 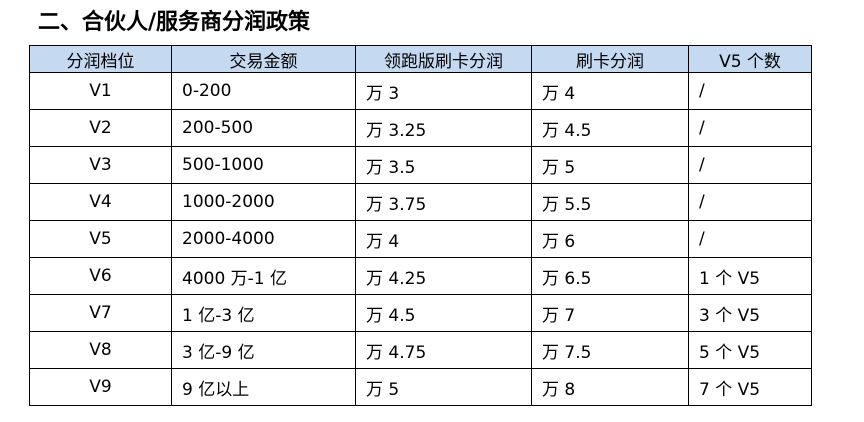 What do you see at coordinates (100, 387) in the screenshot?
I see `table-cell: V9` at bounding box center [100, 387].